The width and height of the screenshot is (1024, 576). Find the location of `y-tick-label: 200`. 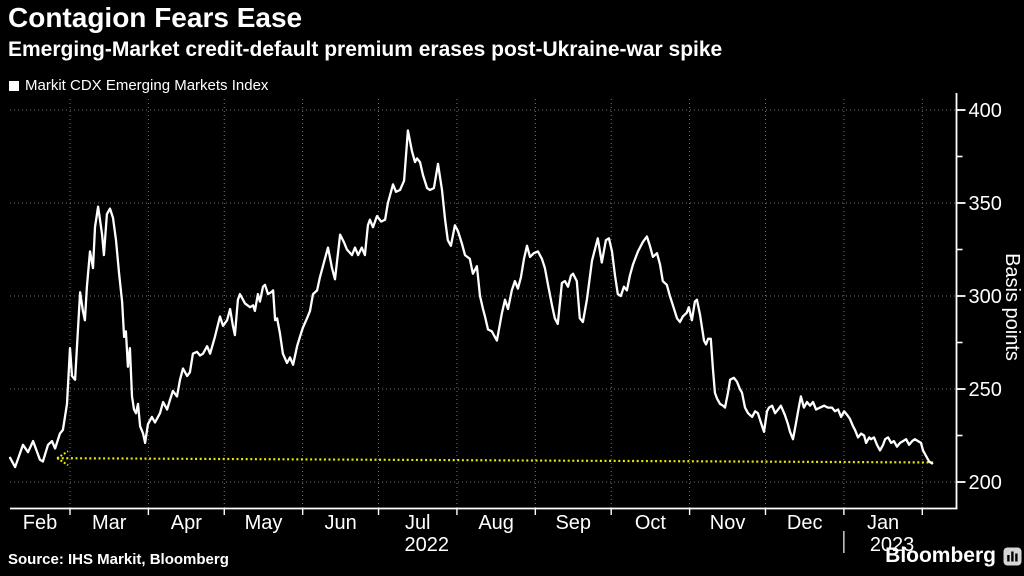

y-tick-label: 200 is located at coordinates (985, 483).